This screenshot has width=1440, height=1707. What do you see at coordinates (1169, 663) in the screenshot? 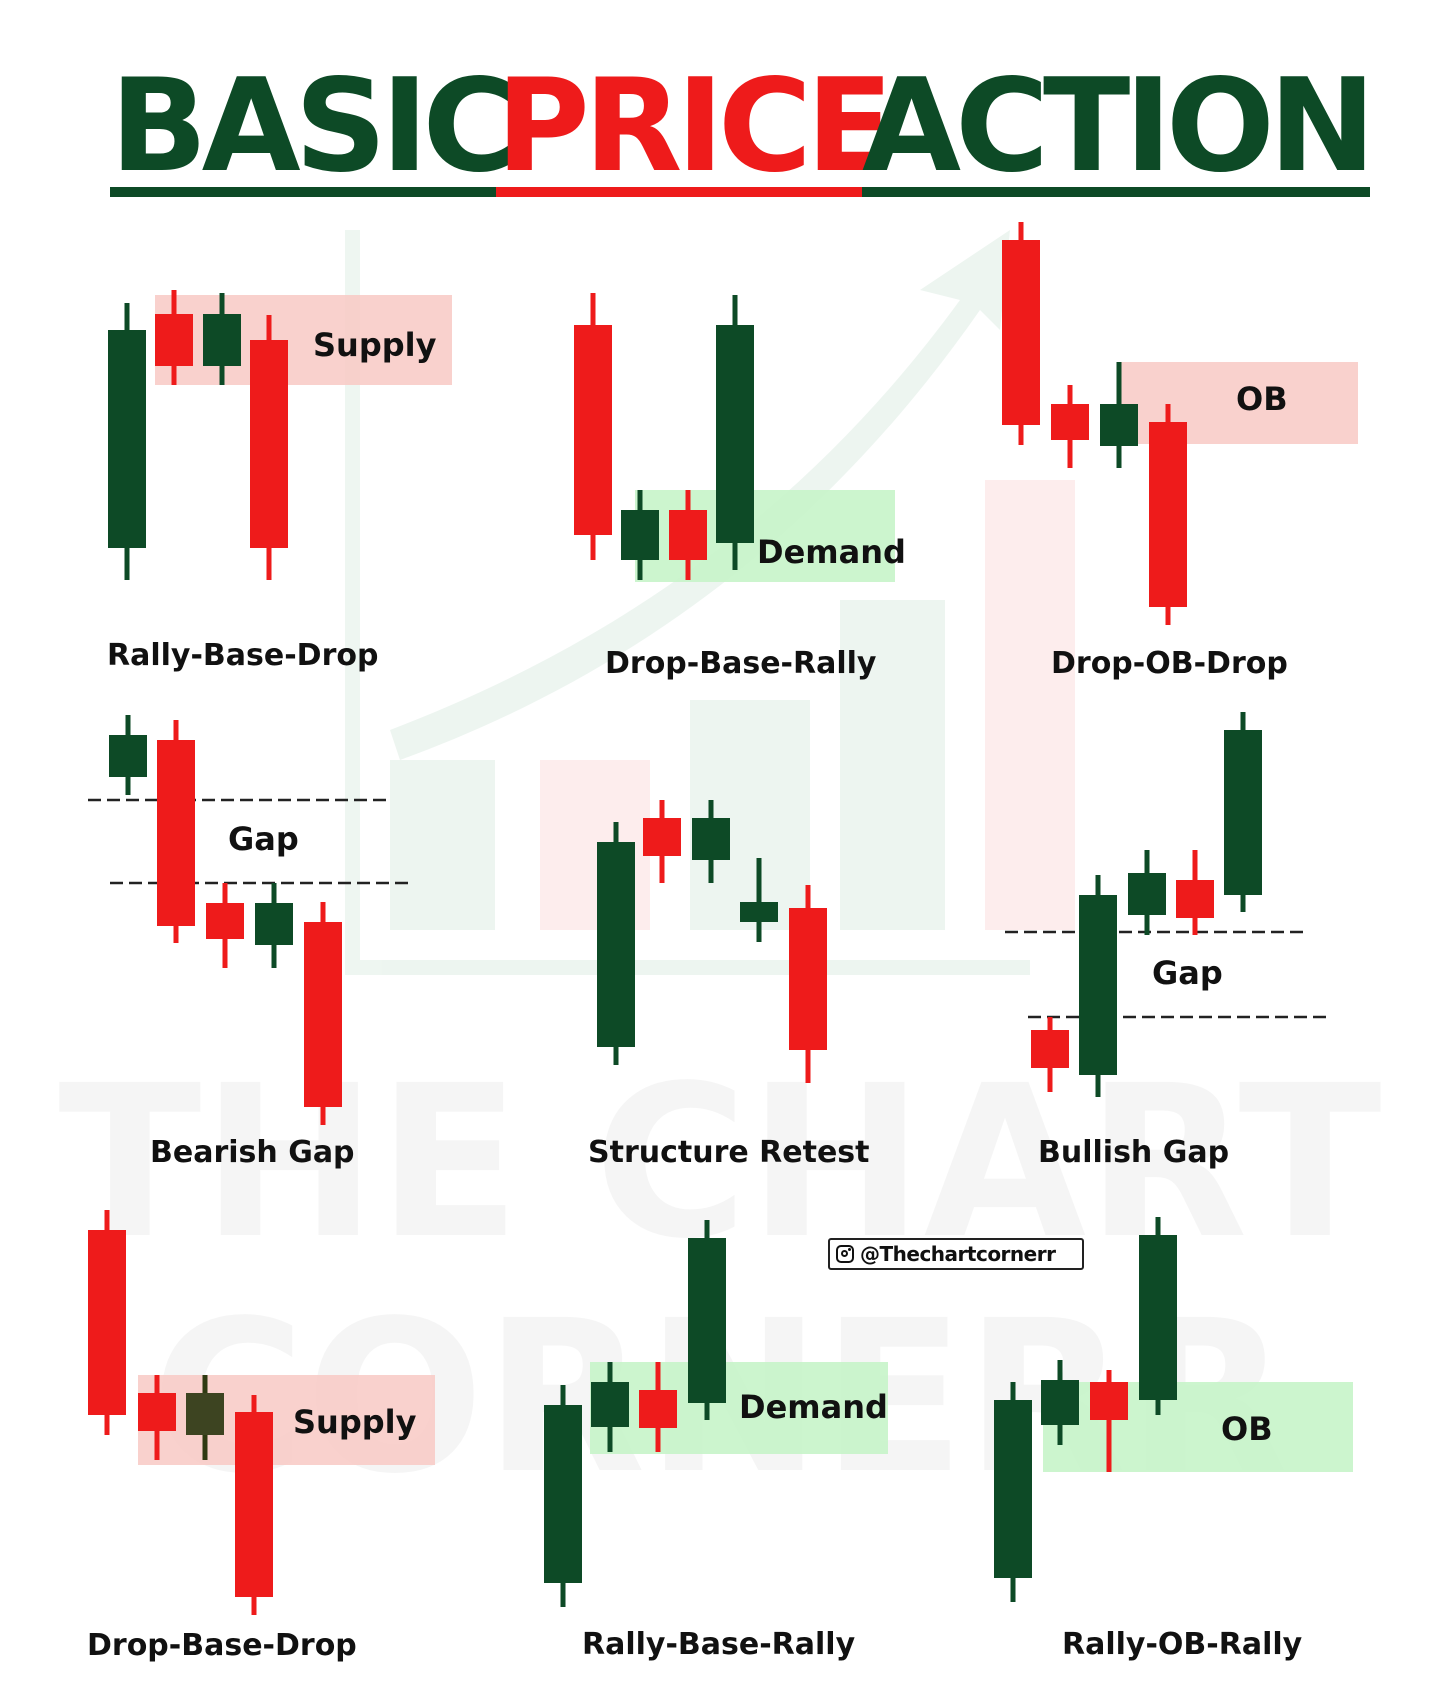
I see `pattern-label: Drop-OB-Drop` at bounding box center [1169, 663].